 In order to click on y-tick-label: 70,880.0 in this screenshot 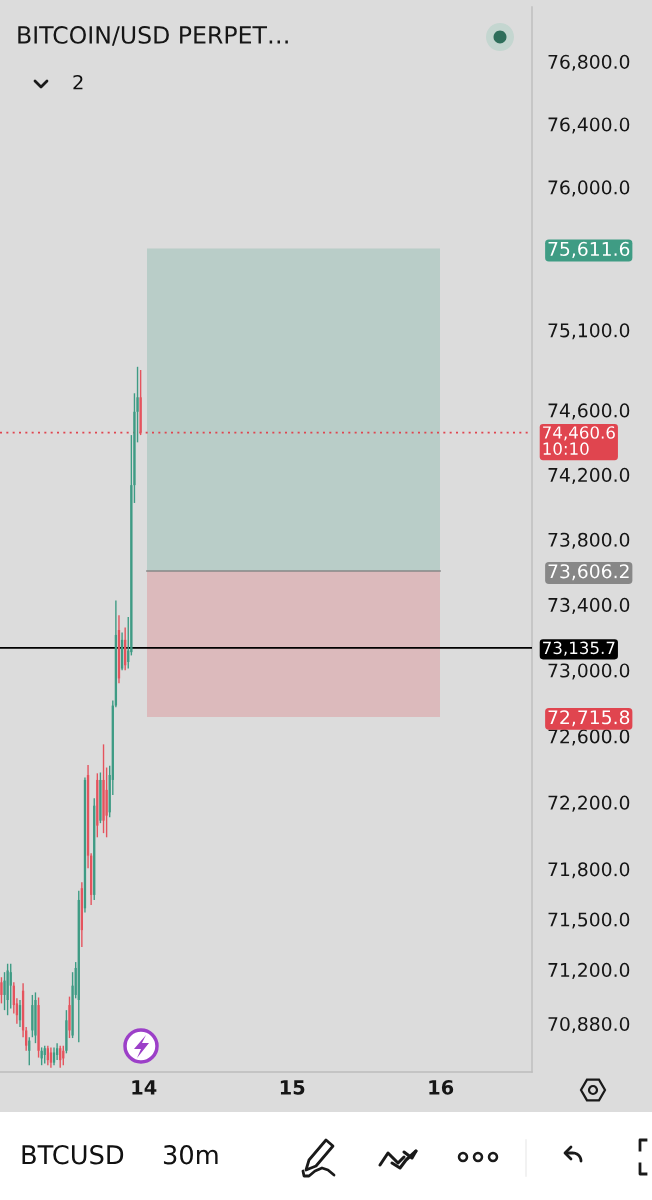, I will do `click(589, 1024)`.